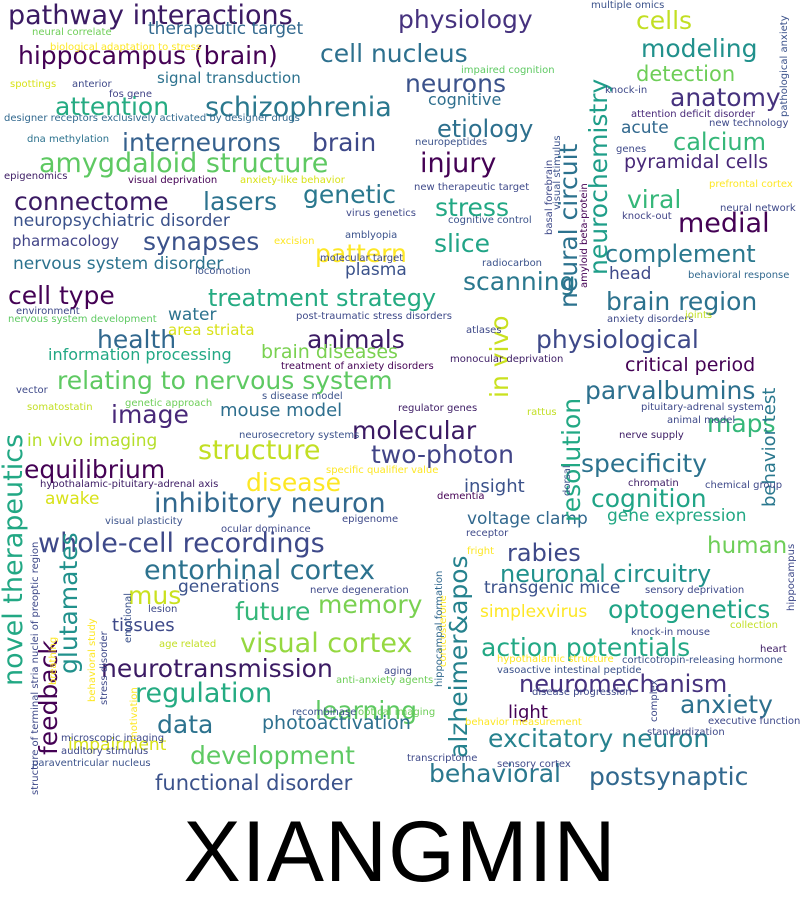 This screenshot has height=905, width=800. Describe the element at coordinates (552, 588) in the screenshot. I see `word-transgenic-mice: transgenic mice` at that location.